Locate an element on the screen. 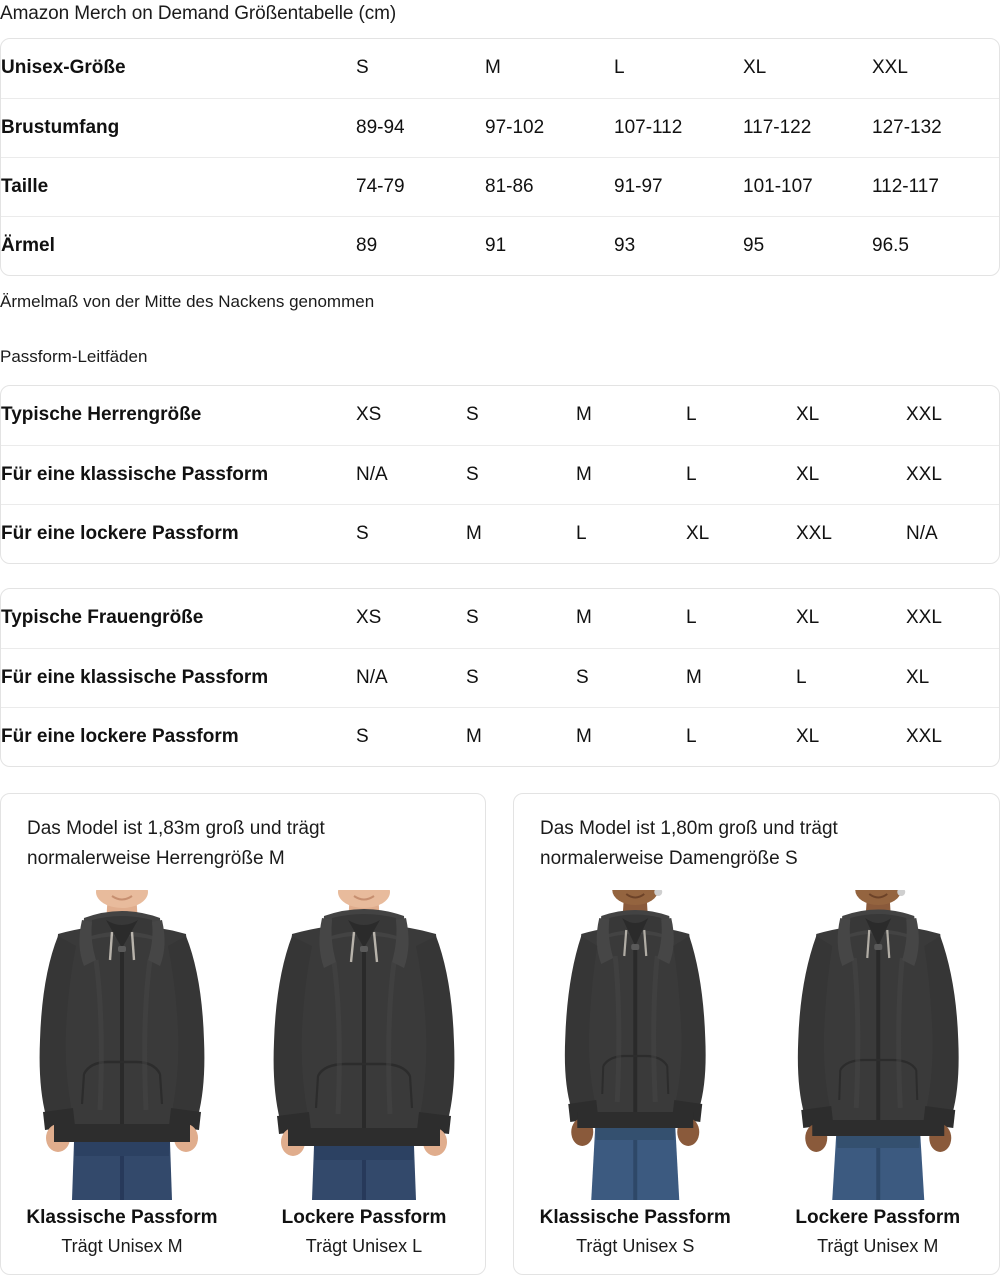 The width and height of the screenshot is (1000, 1285). table-row: Ärmel 89 91 93 95 96.5 is located at coordinates (500, 245).